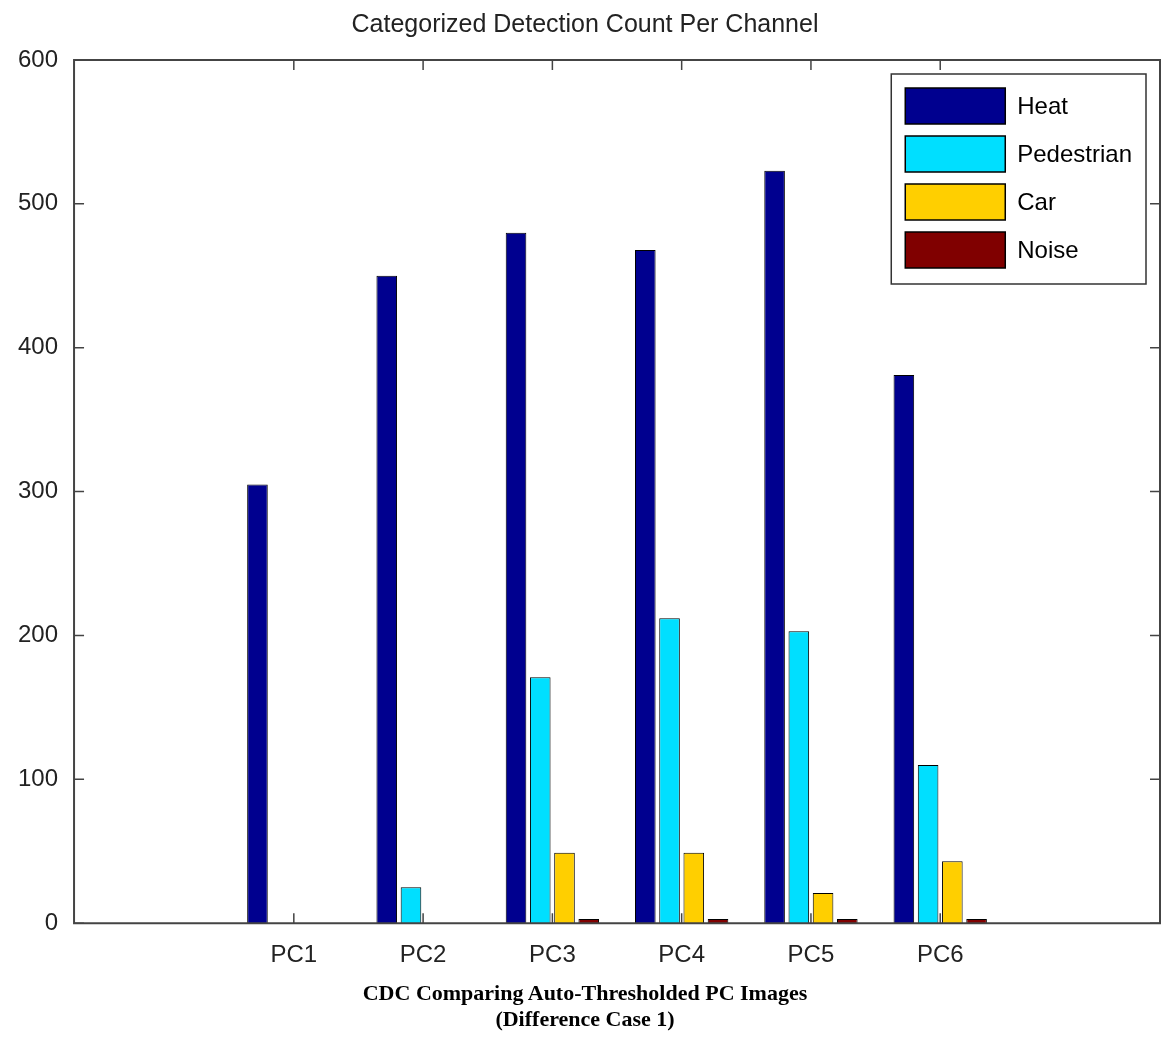 This screenshot has width=1170, height=1064. Describe the element at coordinates (682, 954) in the screenshot. I see `x-tick-label: PC4` at that location.